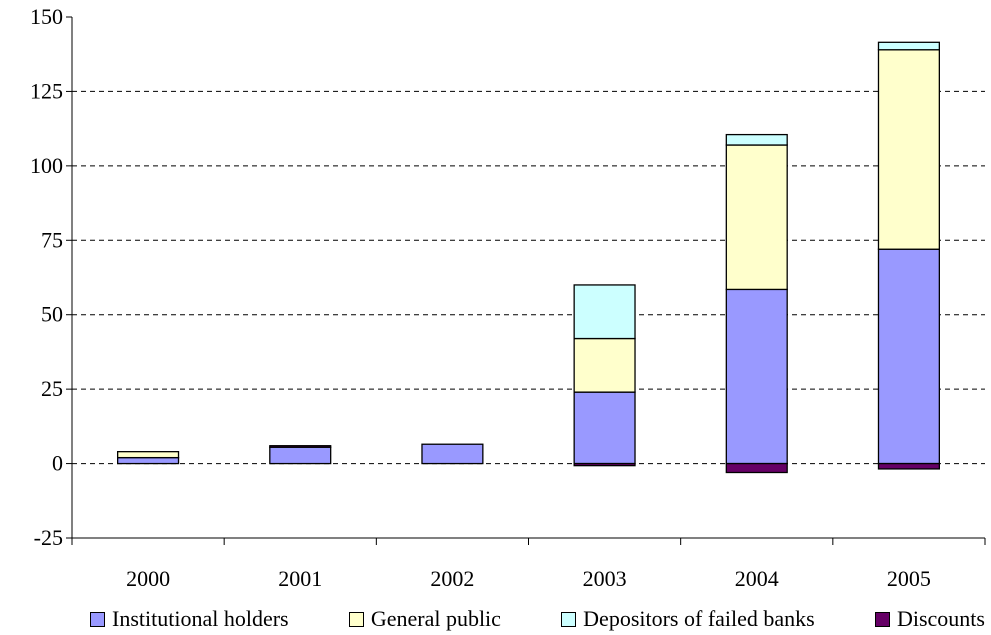 The image size is (991, 635). I want to click on x-tick-label-2004: 2004, so click(757, 578).